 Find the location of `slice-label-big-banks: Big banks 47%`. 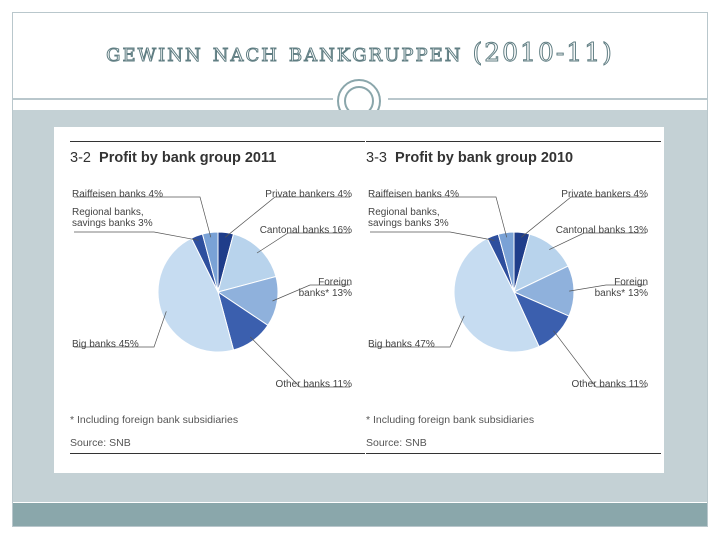

slice-label-big-banks: Big banks 47% is located at coordinates (401, 344).